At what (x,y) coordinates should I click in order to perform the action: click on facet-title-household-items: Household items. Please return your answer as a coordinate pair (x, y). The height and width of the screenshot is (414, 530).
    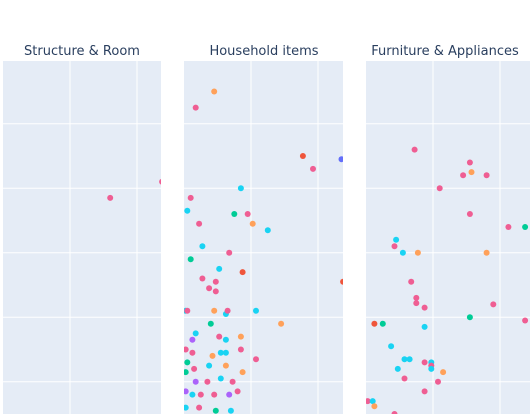
    Looking at the image, I should click on (263, 51).